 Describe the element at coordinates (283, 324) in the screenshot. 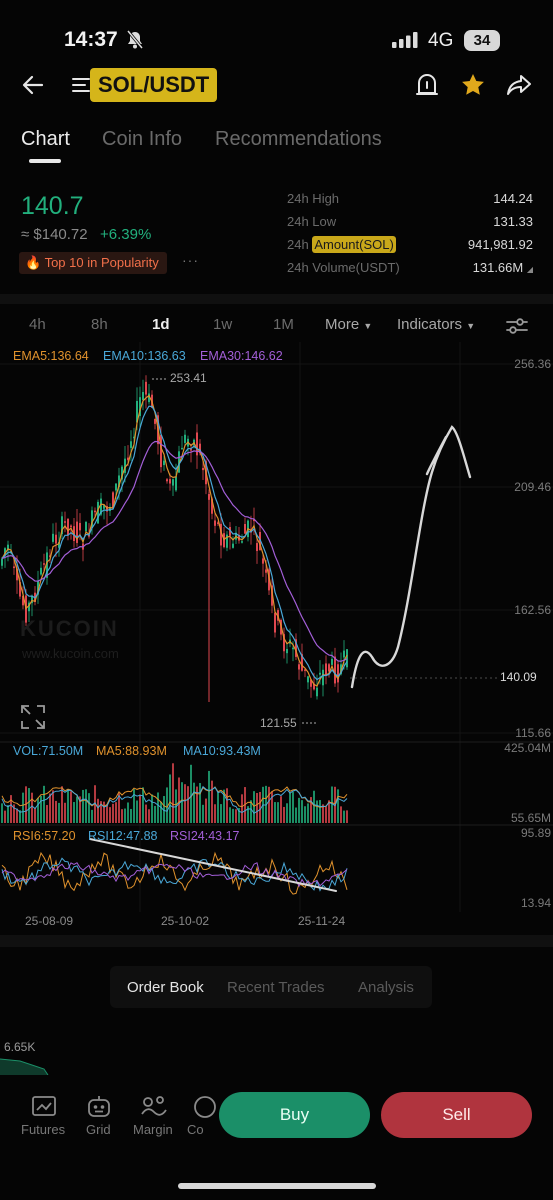

I see `timeframe-1m: 1M` at that location.